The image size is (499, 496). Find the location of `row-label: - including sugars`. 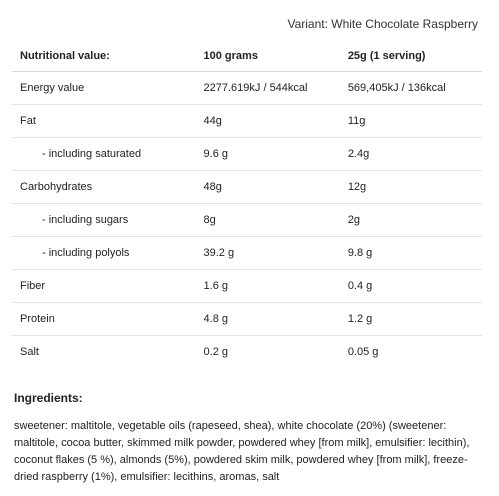

row-label: - including sugars is located at coordinates (108, 220).